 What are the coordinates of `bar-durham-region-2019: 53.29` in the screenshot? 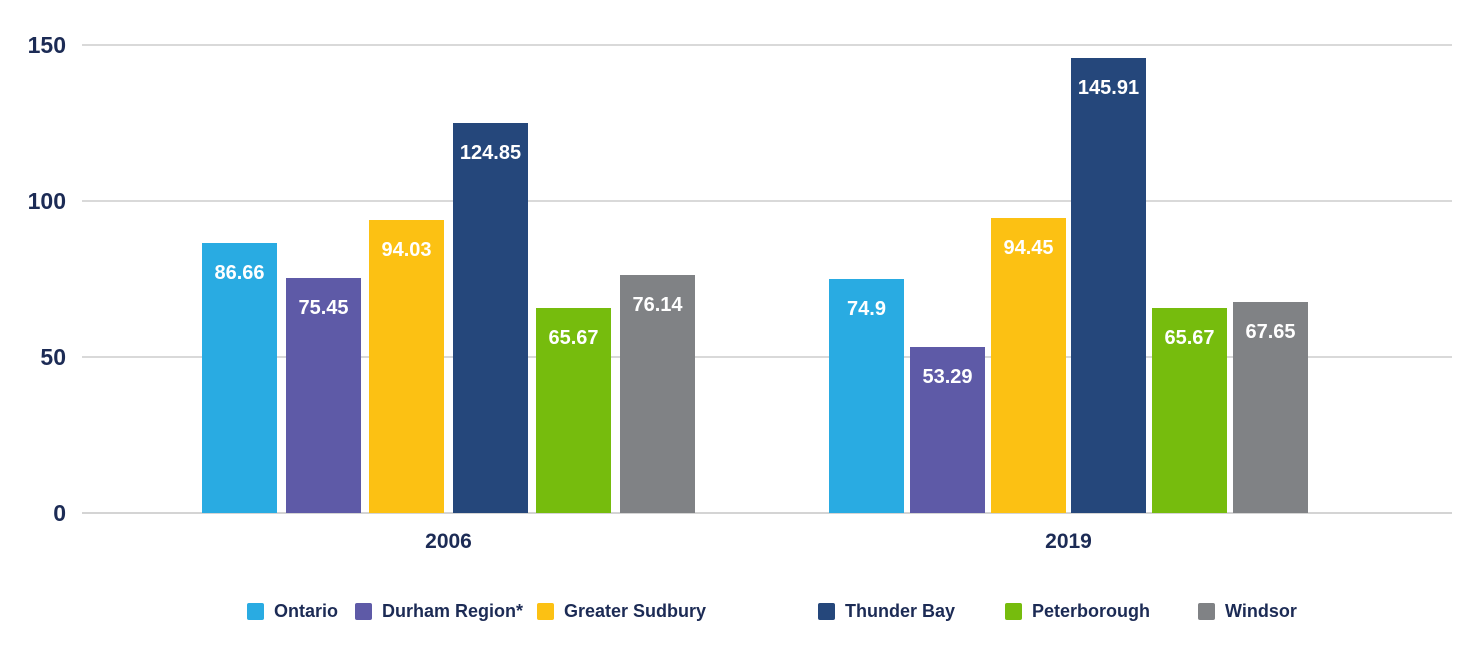 It's located at (947, 430).